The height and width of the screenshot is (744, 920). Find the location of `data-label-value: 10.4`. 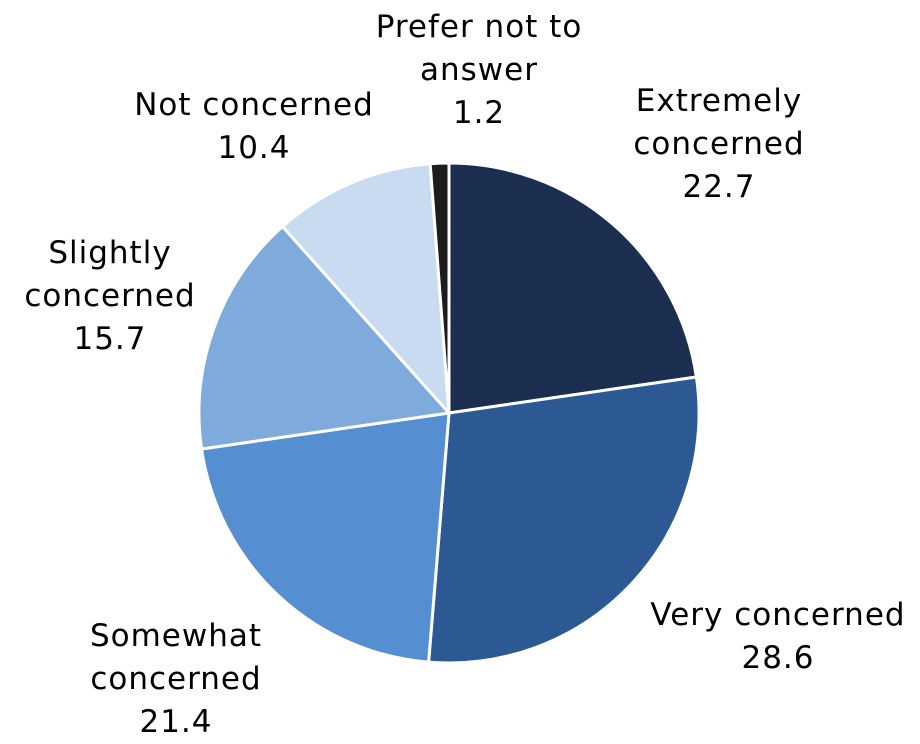

data-label-value: 10.4 is located at coordinates (253, 148).